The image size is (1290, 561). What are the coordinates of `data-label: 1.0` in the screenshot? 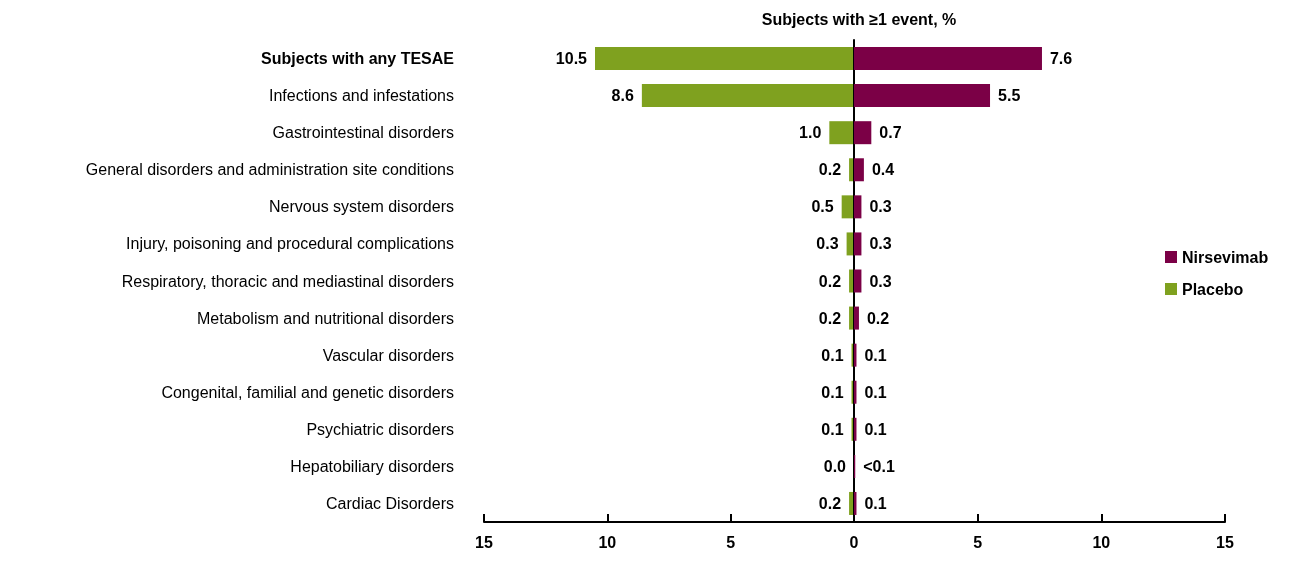 It's located at (810, 133).